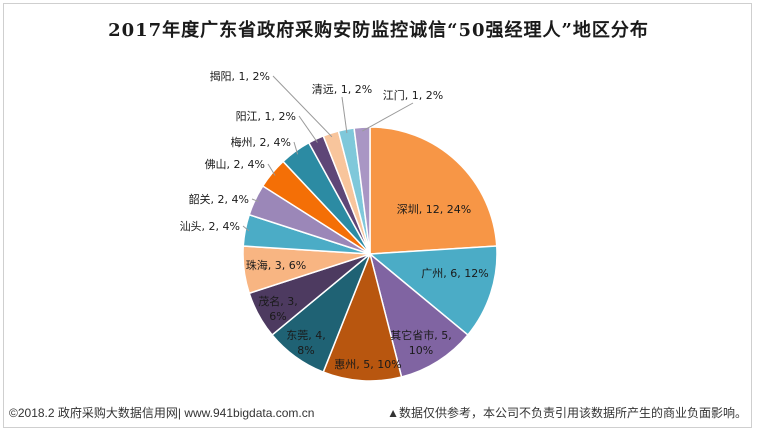  I want to click on slice-label-12: 阳江, 1, 2%, so click(266, 116).